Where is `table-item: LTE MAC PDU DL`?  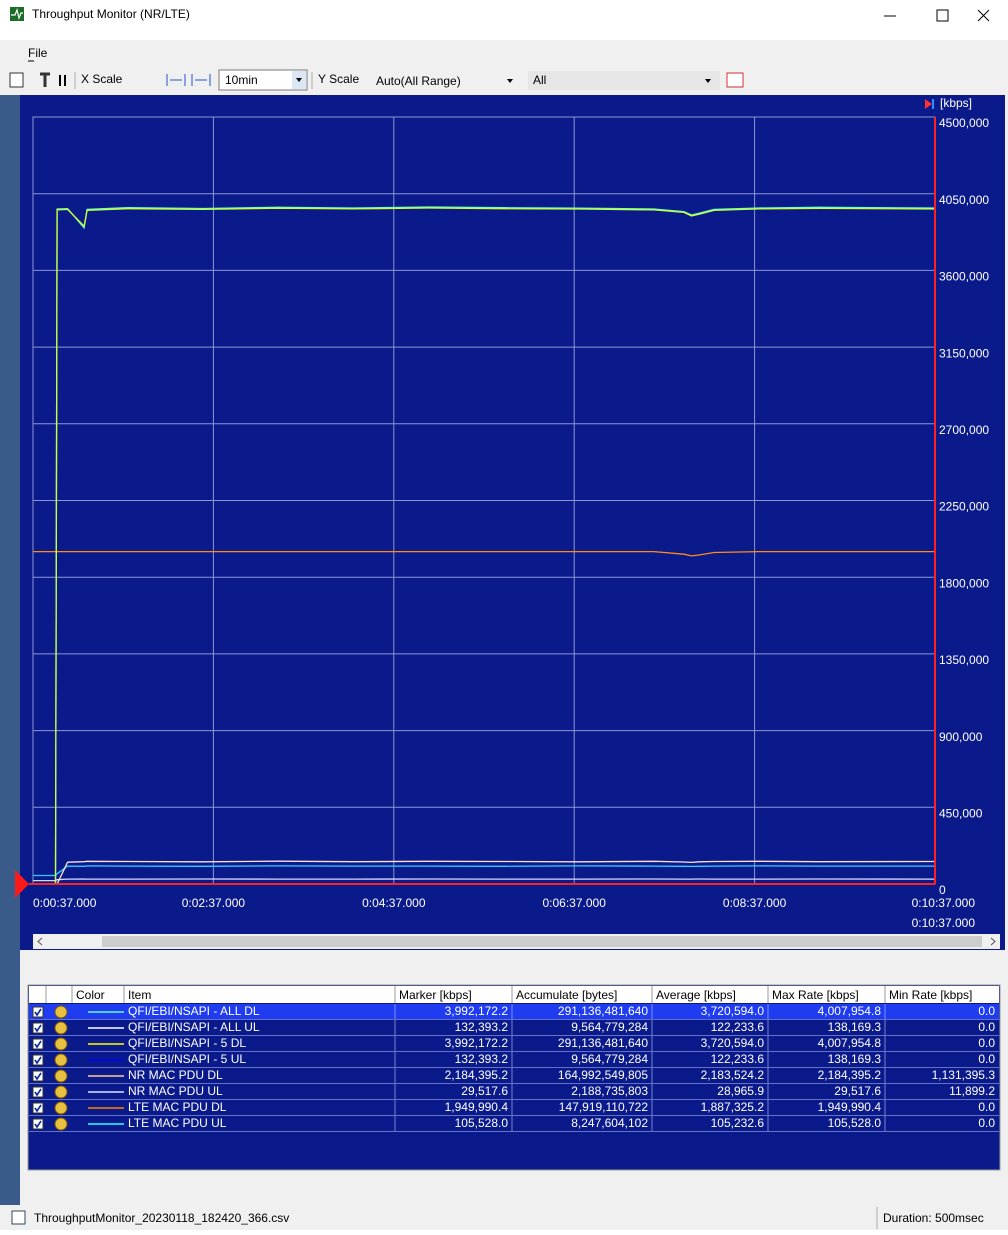 table-item: LTE MAC PDU DL is located at coordinates (177, 1107).